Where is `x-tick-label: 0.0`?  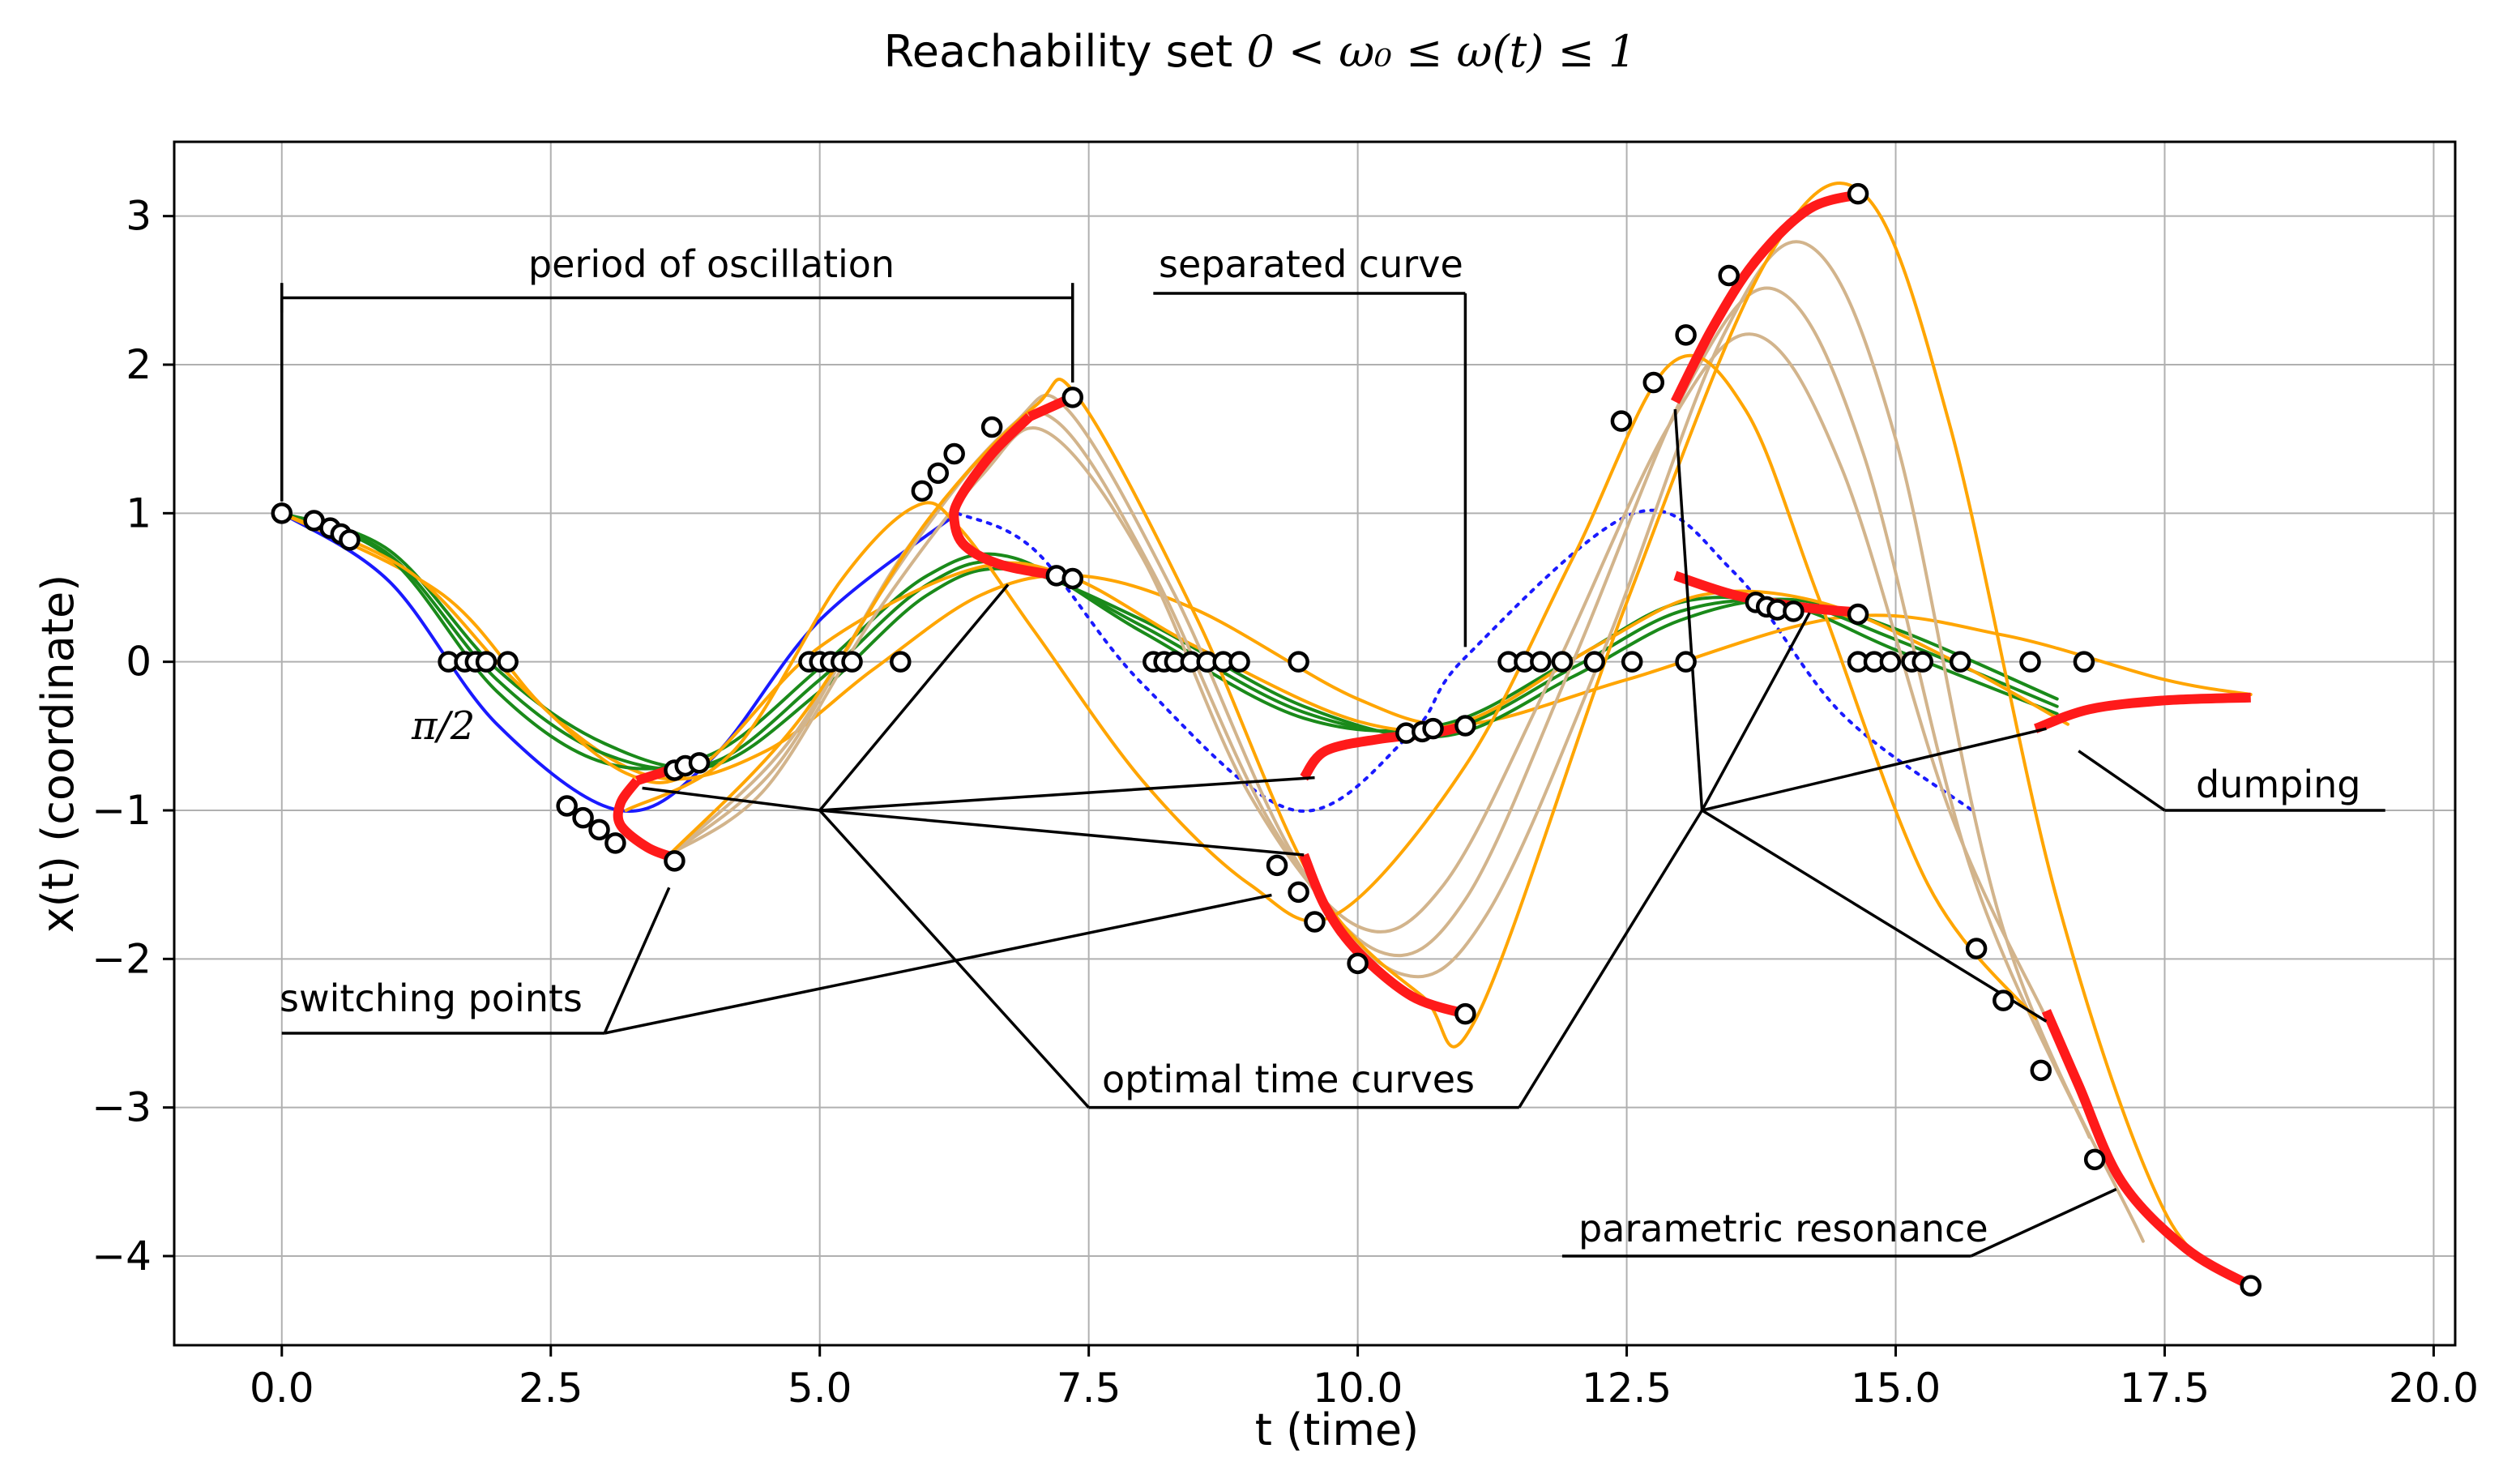 x-tick-label: 0.0 is located at coordinates (282, 1388).